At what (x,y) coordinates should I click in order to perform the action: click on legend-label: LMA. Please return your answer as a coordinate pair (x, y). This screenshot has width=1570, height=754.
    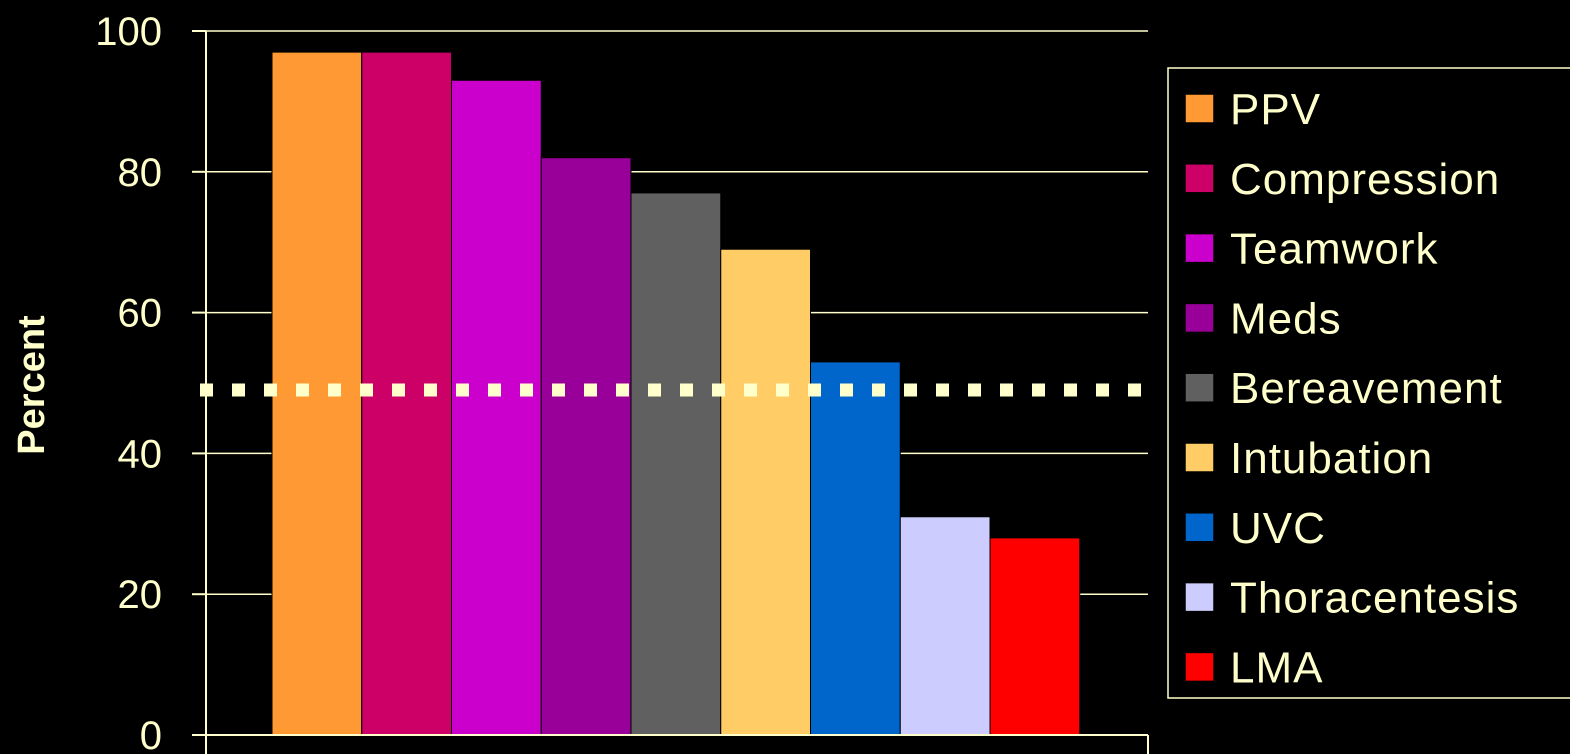
    Looking at the image, I should click on (1276, 667).